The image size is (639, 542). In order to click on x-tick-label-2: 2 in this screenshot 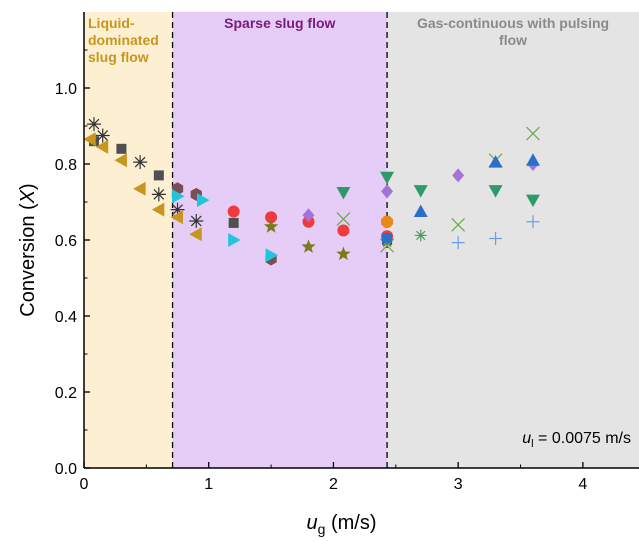, I will do `click(333, 484)`.